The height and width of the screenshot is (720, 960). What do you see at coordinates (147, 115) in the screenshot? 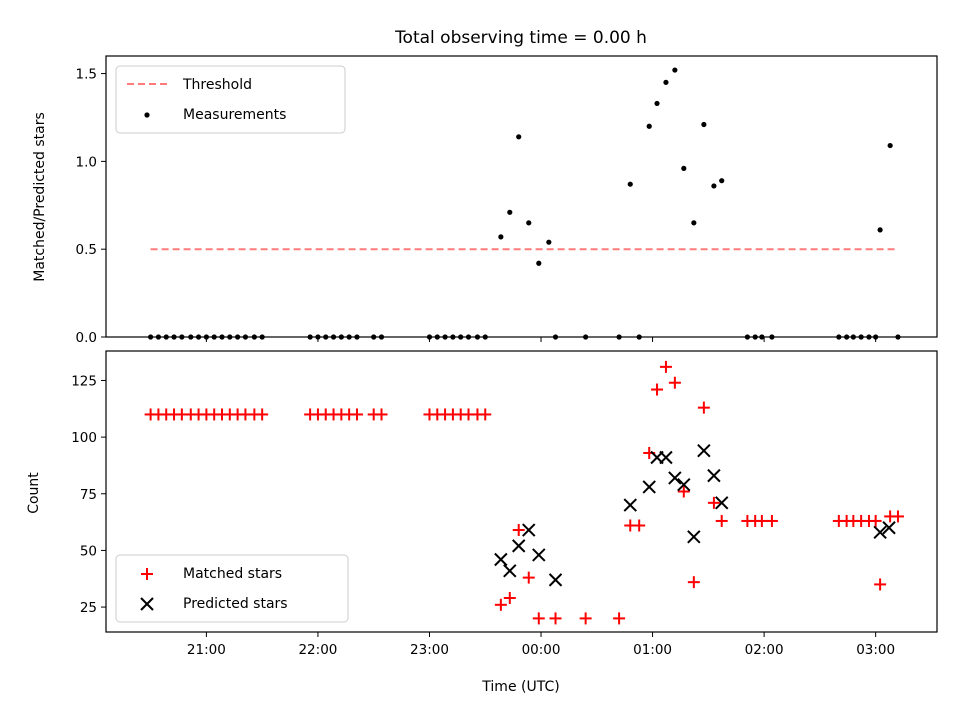
I see `legend-measurements-swatch` at bounding box center [147, 115].